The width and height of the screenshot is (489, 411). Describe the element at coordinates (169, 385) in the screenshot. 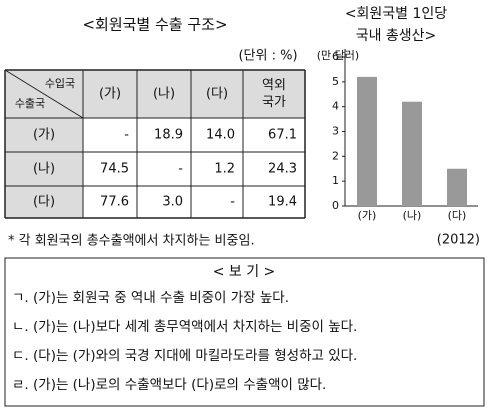

I see `statement: ㄹ. (가)는 (나)로의 수출액보다 (다)로의 수출액이 많다.` at that location.